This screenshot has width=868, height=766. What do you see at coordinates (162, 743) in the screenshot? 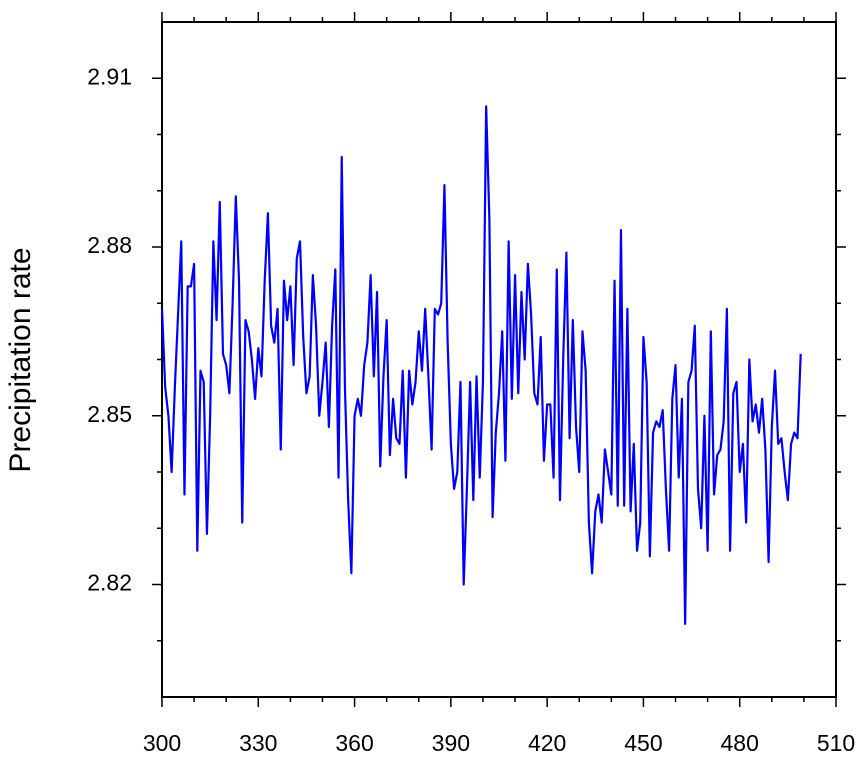
I see `x-tick-label: 300` at bounding box center [162, 743].